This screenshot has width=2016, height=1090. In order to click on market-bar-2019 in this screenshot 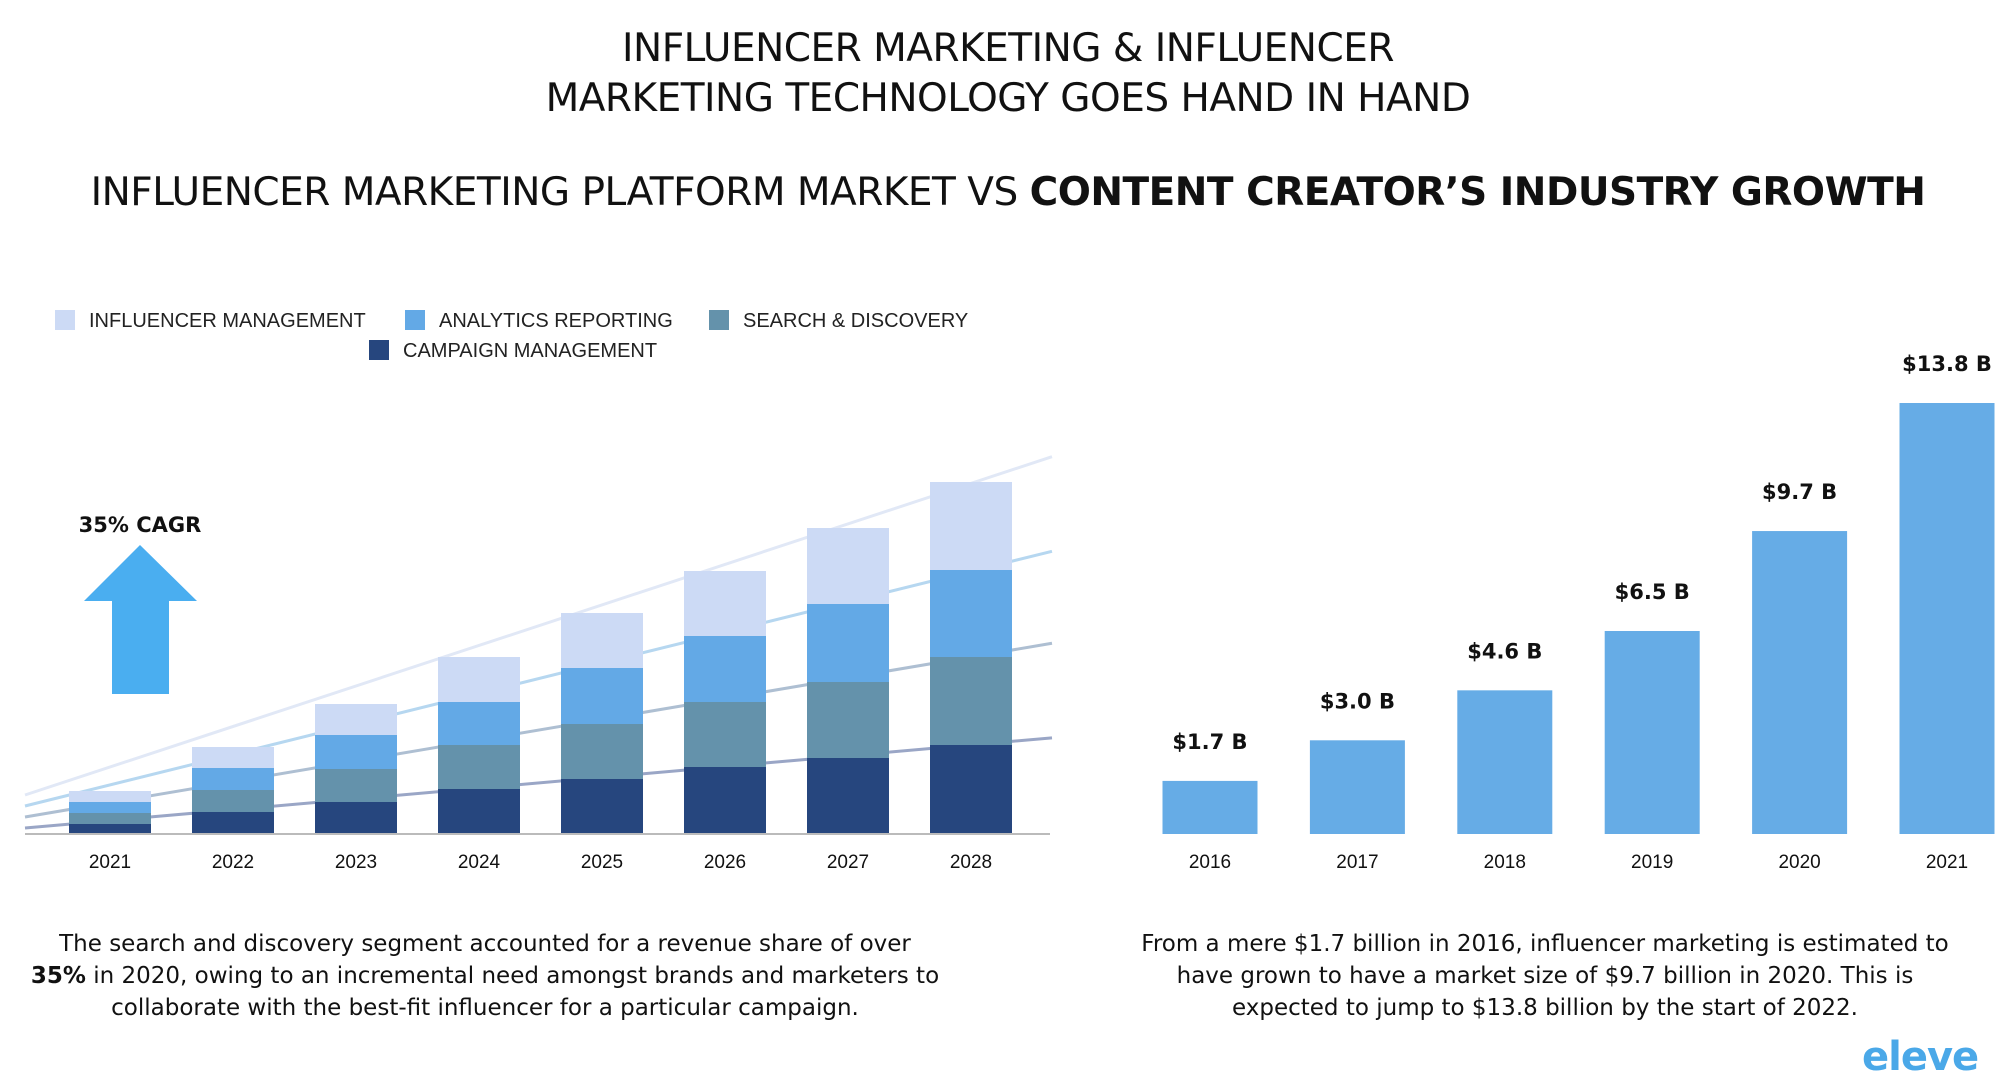, I will do `click(1652, 732)`.